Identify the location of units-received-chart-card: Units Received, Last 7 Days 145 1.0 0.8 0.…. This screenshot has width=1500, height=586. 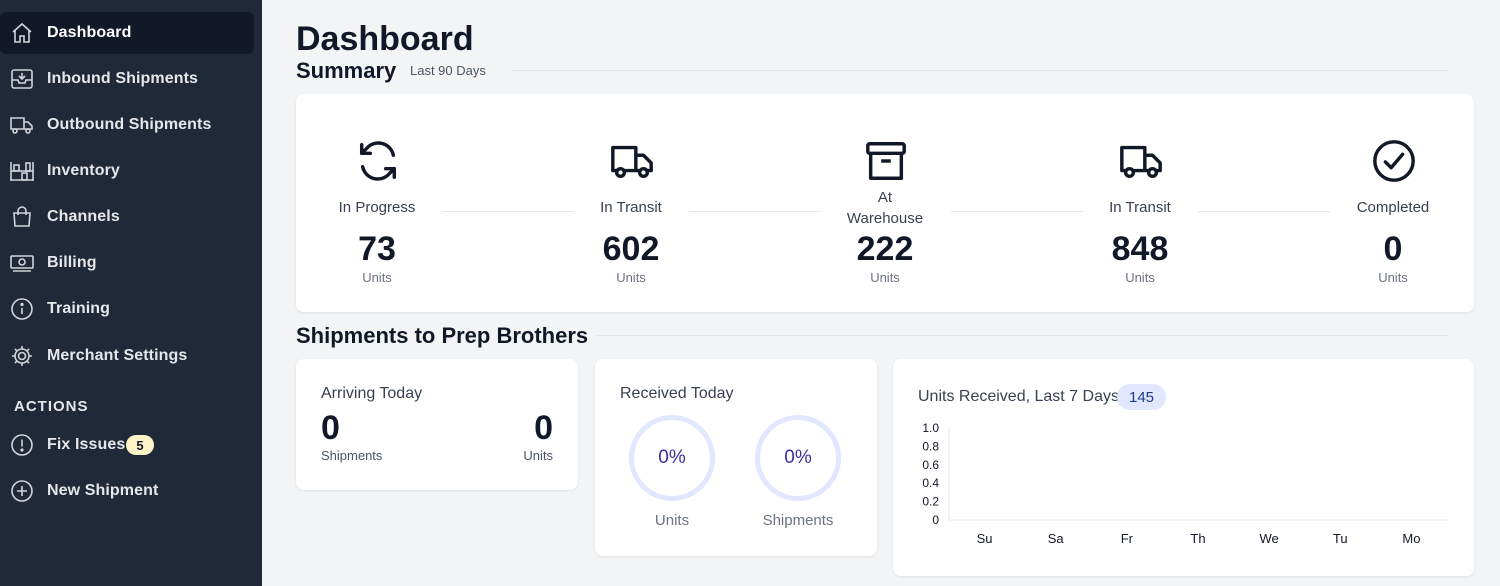
(1183, 467).